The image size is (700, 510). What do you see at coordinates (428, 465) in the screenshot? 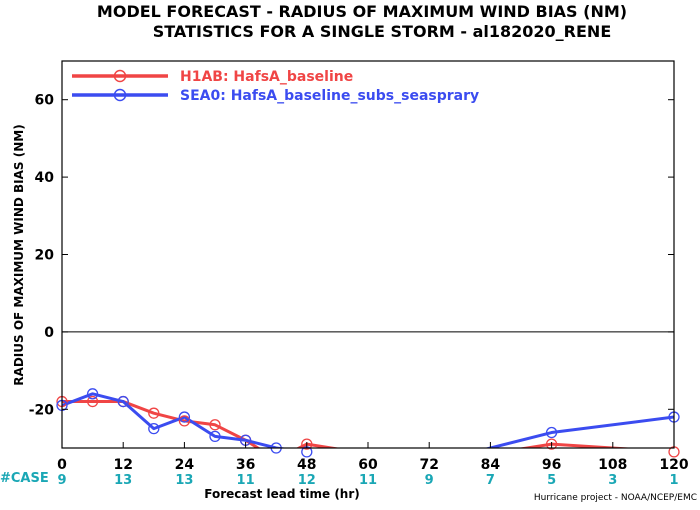
I see `x-tick-label: 72` at bounding box center [428, 465].